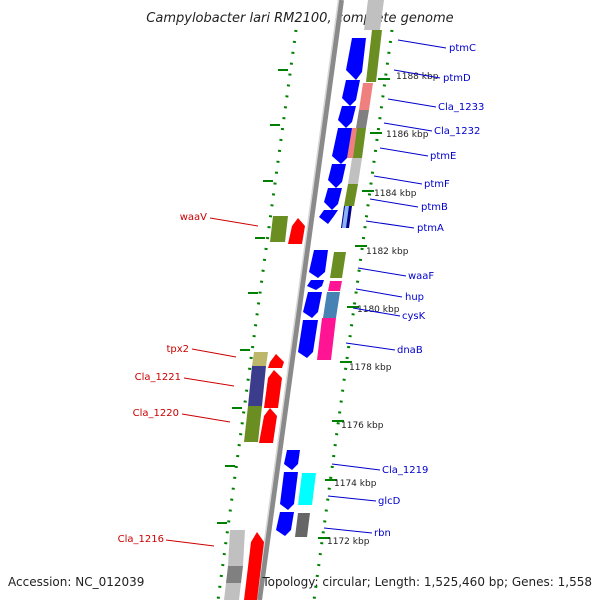  What do you see at coordinates (76, 582) in the screenshot?
I see `accession-text: Accession: NC_012039` at bounding box center [76, 582].